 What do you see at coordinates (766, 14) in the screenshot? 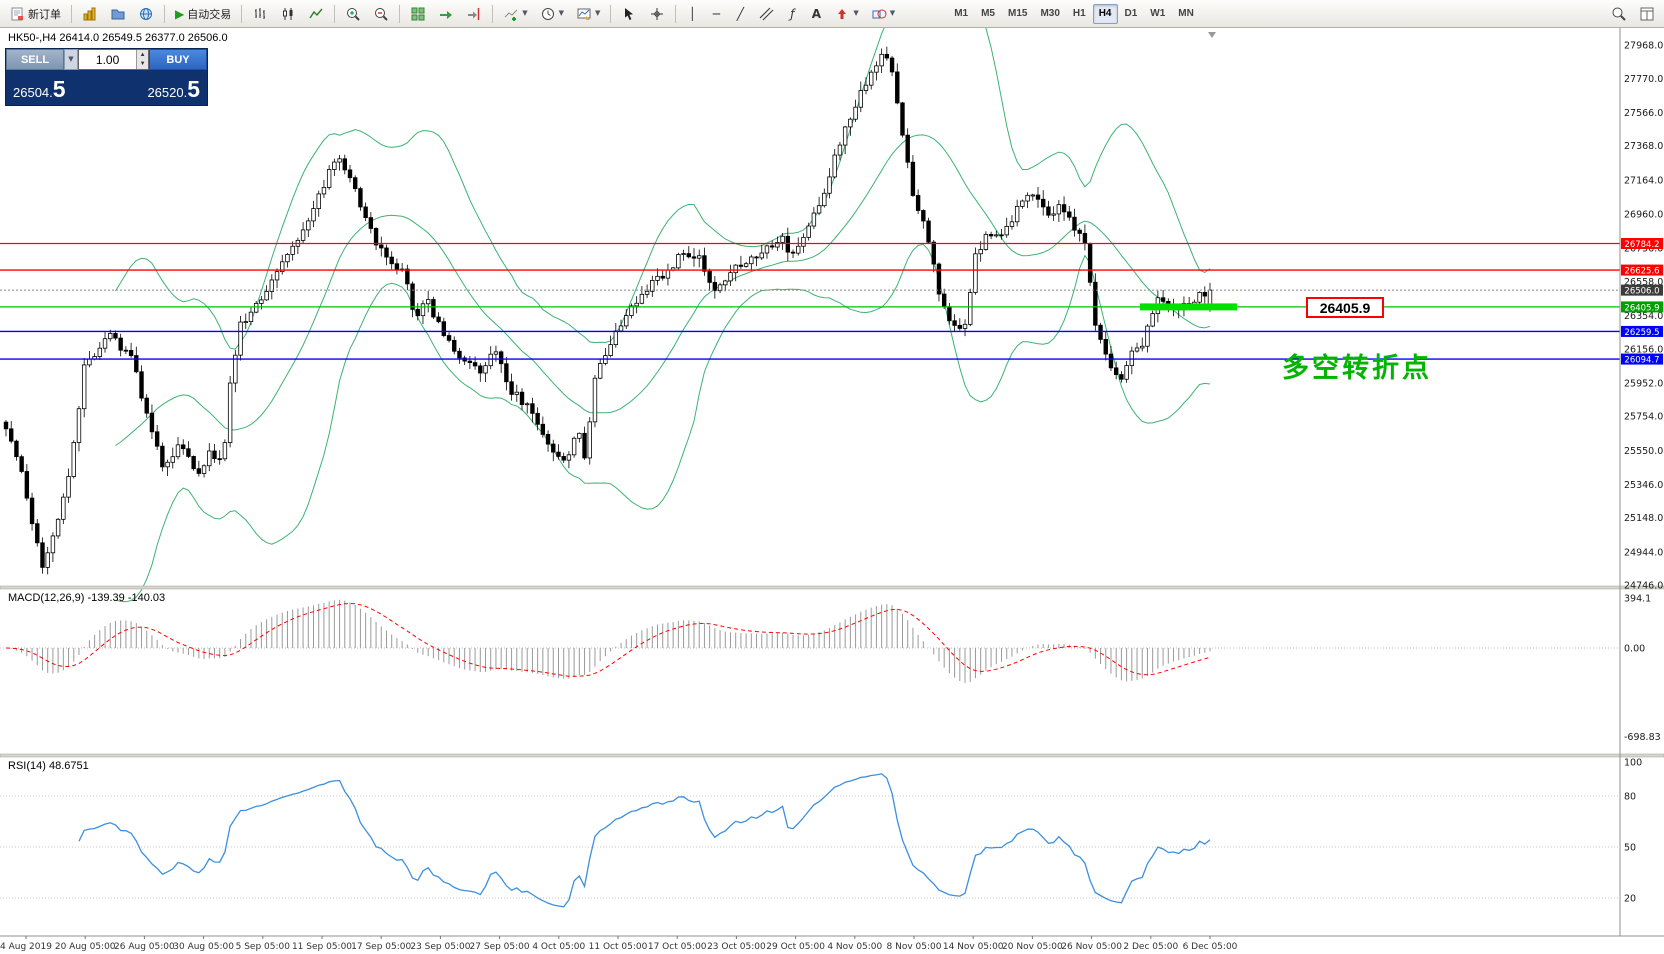
I see `channel-button` at bounding box center [766, 14].